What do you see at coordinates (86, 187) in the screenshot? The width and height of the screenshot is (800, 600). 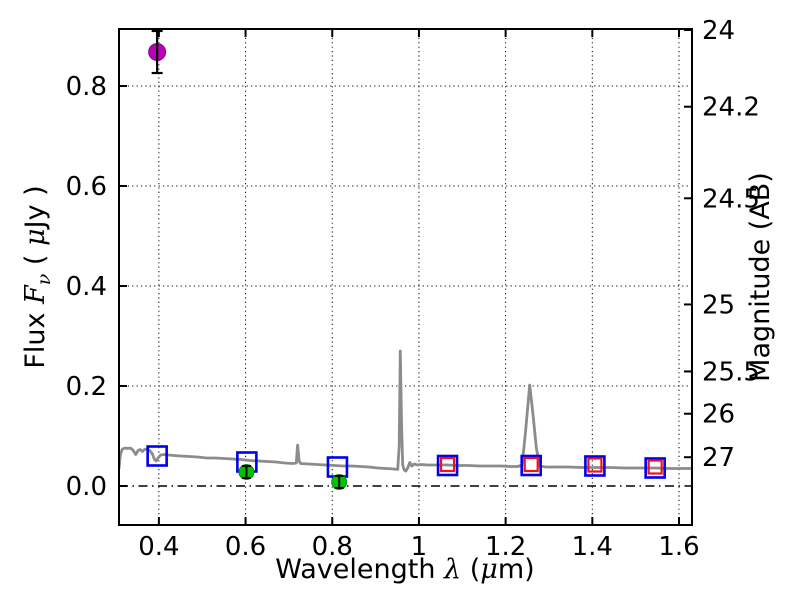 I see `flux-tick-label: 0.6` at bounding box center [86, 187].